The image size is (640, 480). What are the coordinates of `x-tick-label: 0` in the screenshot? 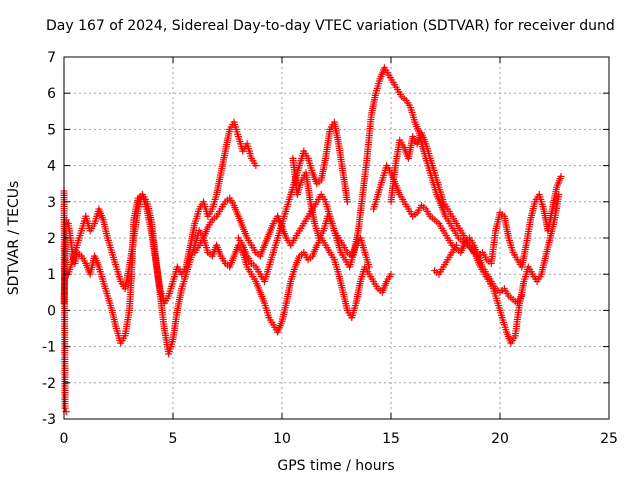 It's located at (64, 439).